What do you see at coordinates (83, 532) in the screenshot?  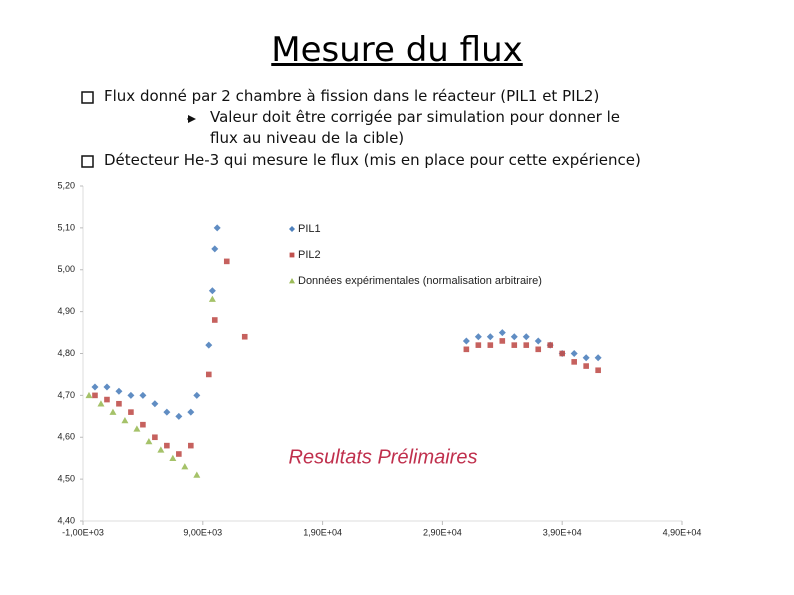 I see `x-tick-label: -1,00E+03` at bounding box center [83, 532].